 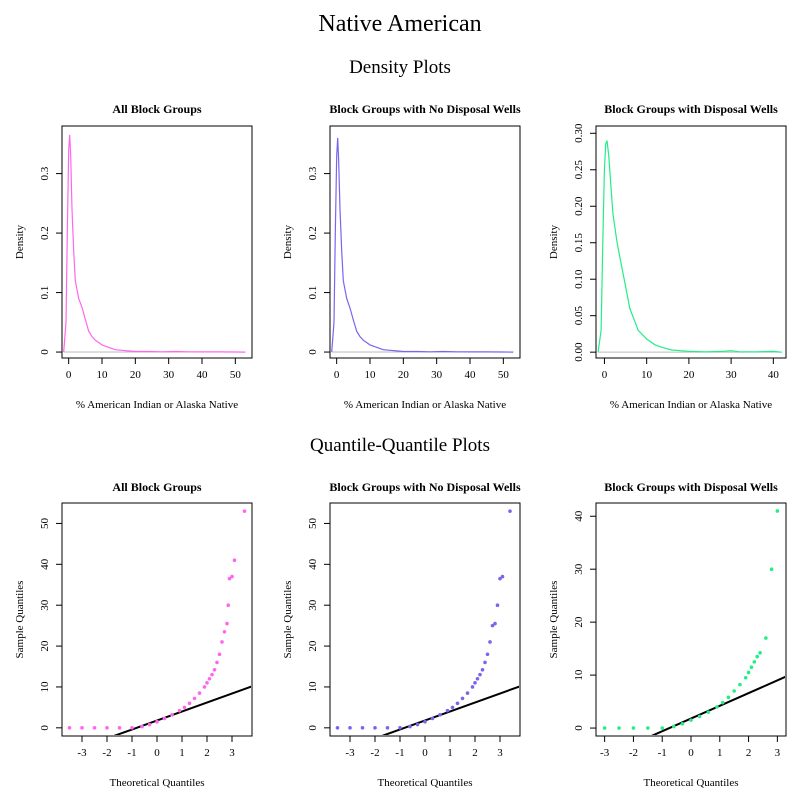 What do you see at coordinates (45, 605) in the screenshot?
I see `y-tick-label: 30` at bounding box center [45, 605].